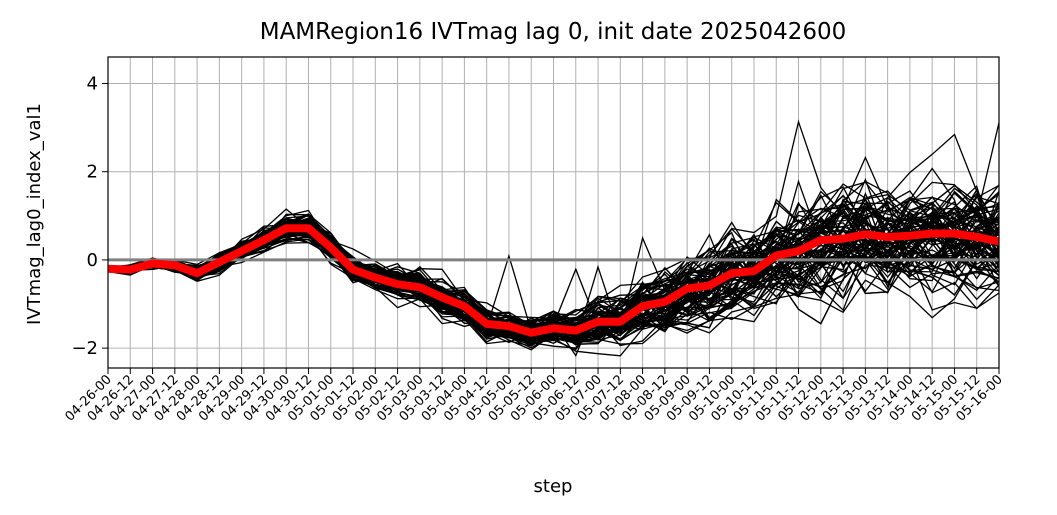 The height and width of the screenshot is (515, 1057). Describe the element at coordinates (89, 216) in the screenshot. I see `y-axis-ticks: −2 0 2 4` at that location.